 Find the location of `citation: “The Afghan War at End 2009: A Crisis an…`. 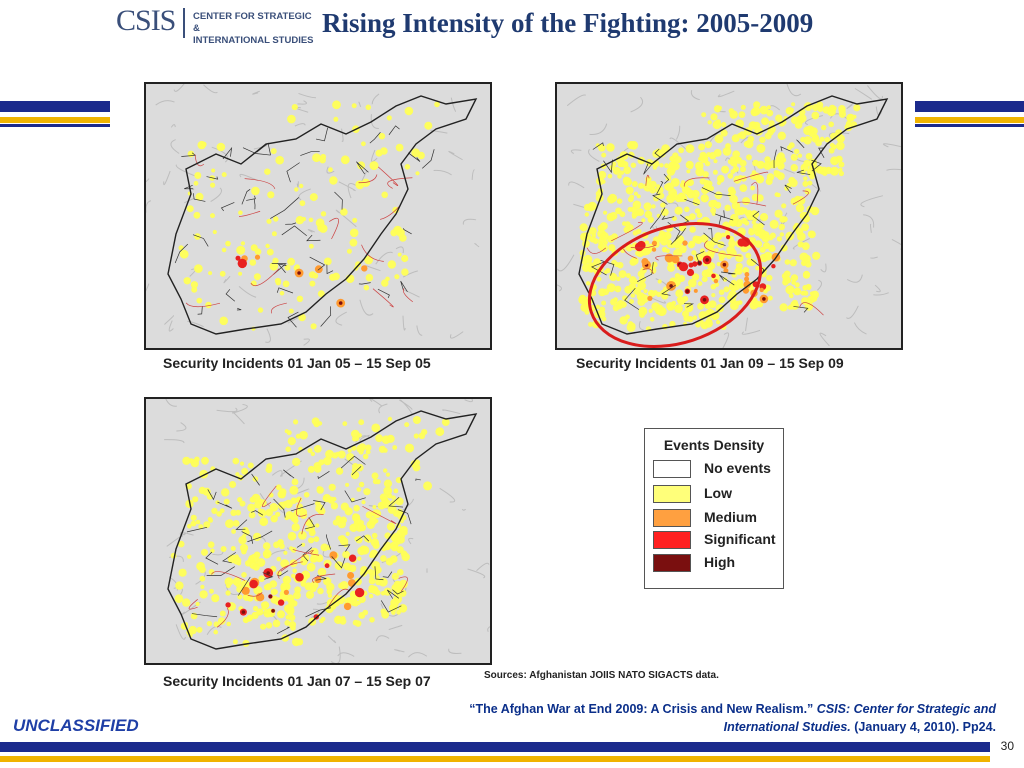

citation: “The Afghan War at End 2009: A Crisis an… is located at coordinates (706, 718).